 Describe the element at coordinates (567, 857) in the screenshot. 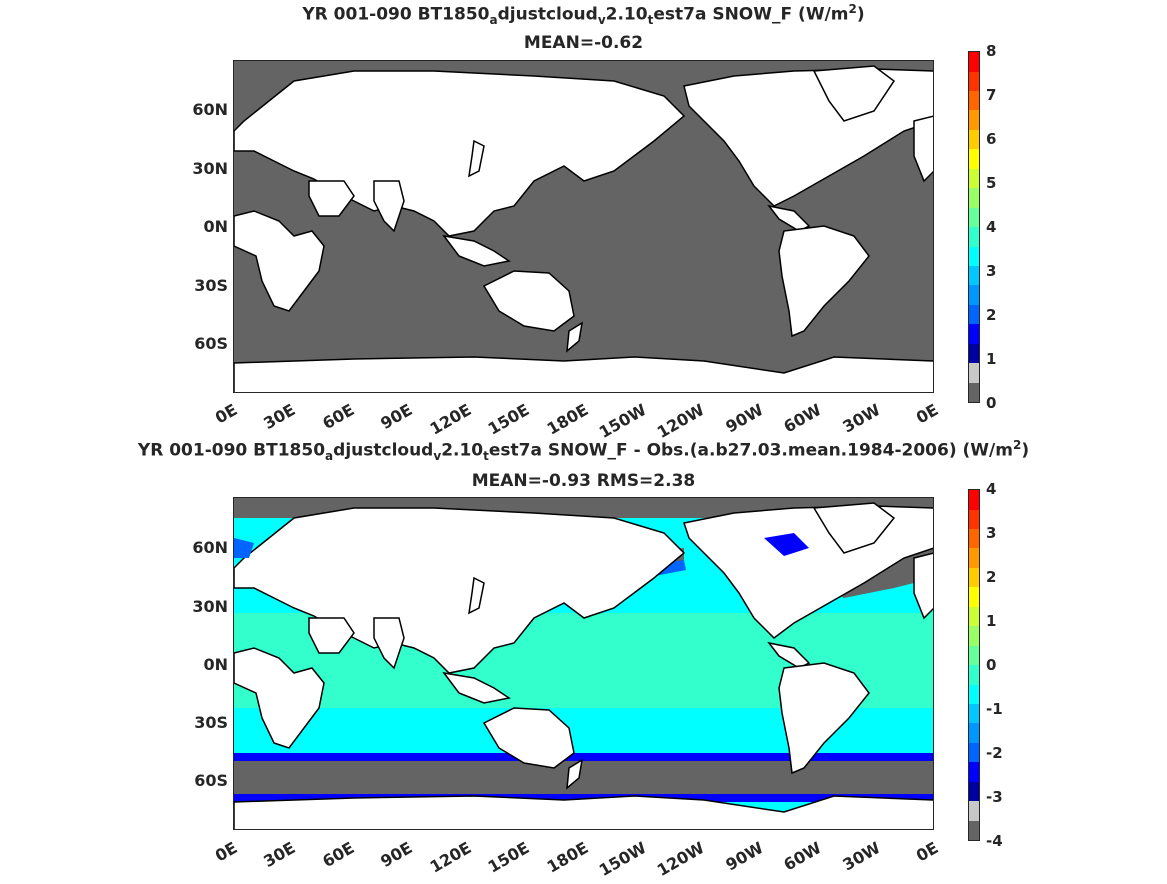

I see `panel2-lon-label: 180E` at that location.